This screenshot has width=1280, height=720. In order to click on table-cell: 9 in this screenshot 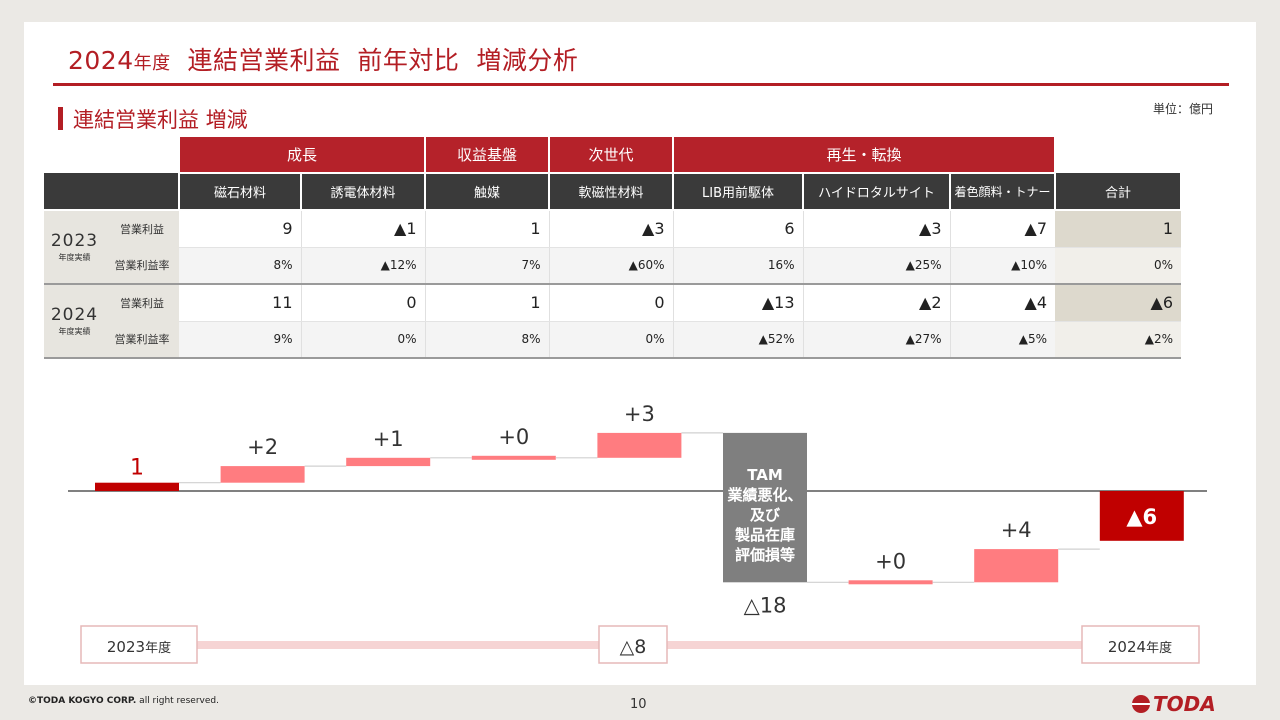, I will do `click(240, 229)`.